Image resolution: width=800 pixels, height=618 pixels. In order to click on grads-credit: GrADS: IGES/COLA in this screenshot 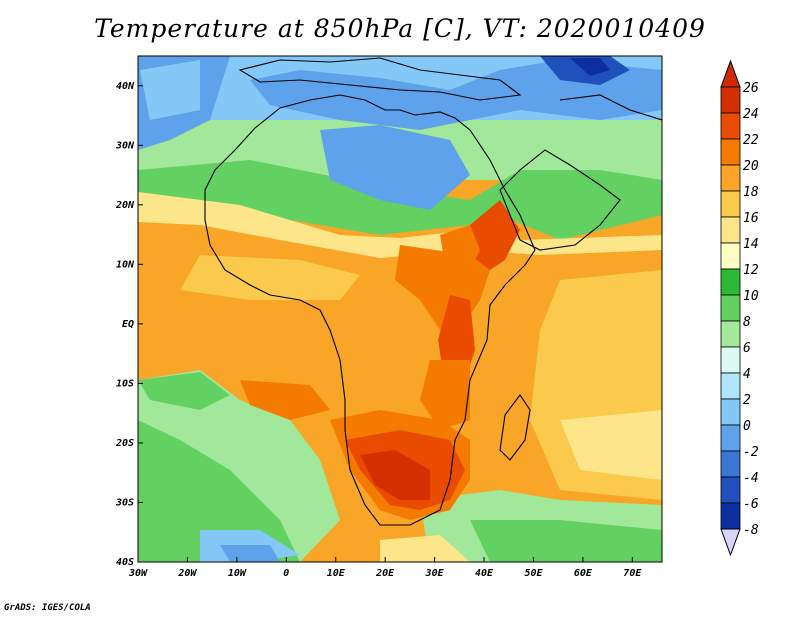, I will do `click(47, 608)`.